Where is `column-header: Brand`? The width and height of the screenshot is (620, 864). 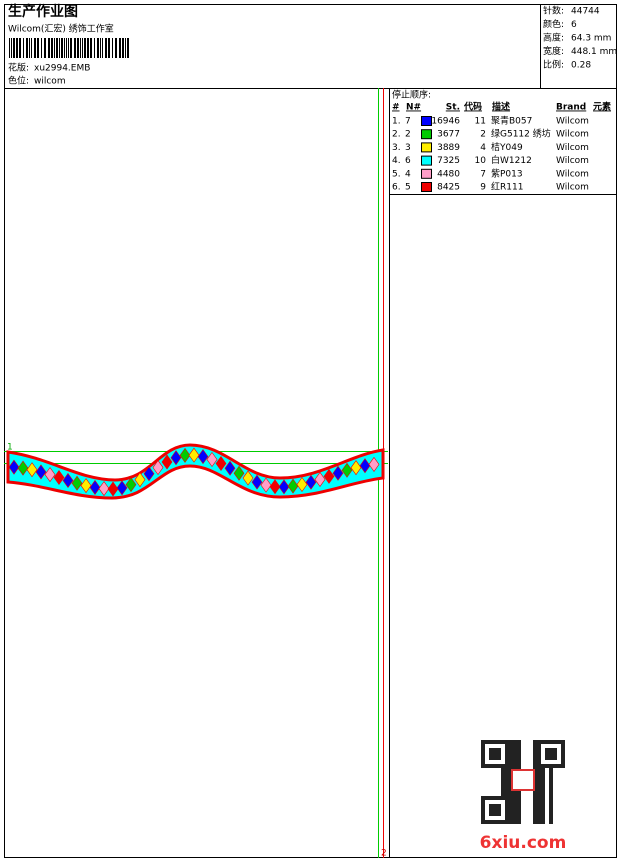
column-header: Brand is located at coordinates (571, 108).